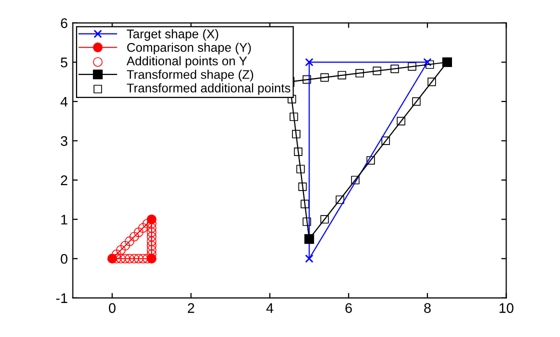 This screenshot has height=337, width=560. Describe the element at coordinates (190, 76) in the screenshot. I see `legend-label: Transformed shape (Z)` at that location.